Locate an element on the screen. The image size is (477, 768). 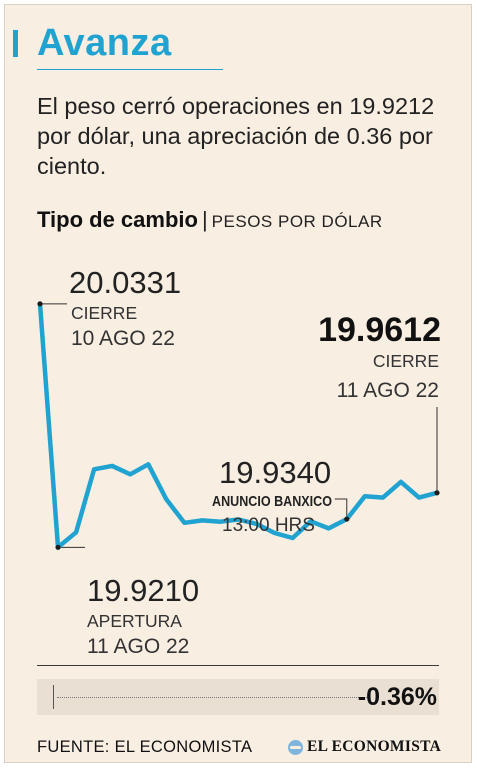
title-accent-bar is located at coordinates (15, 43).